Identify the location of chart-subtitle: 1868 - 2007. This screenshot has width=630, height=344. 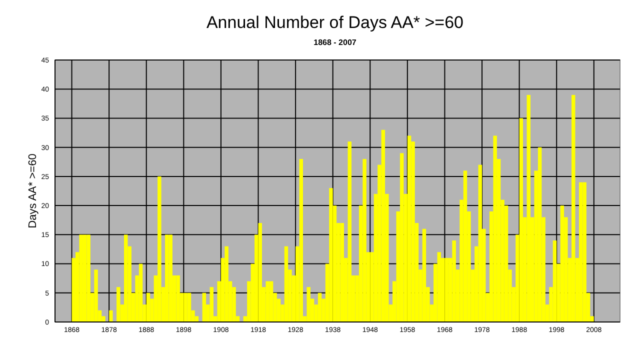
(335, 42).